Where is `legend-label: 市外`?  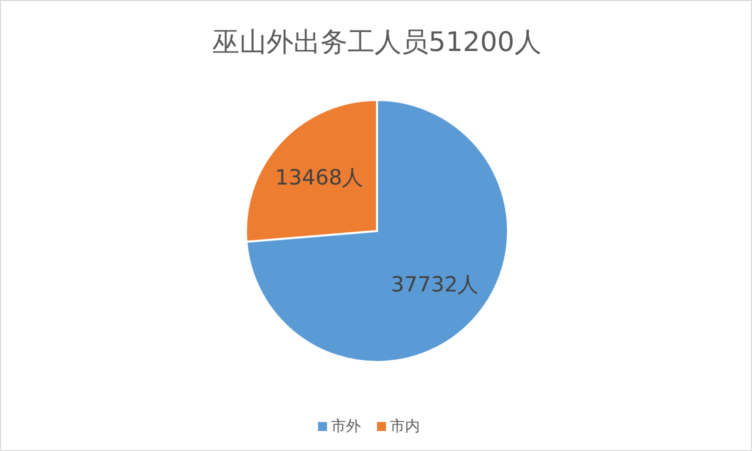
legend-label: 市外 is located at coordinates (346, 426).